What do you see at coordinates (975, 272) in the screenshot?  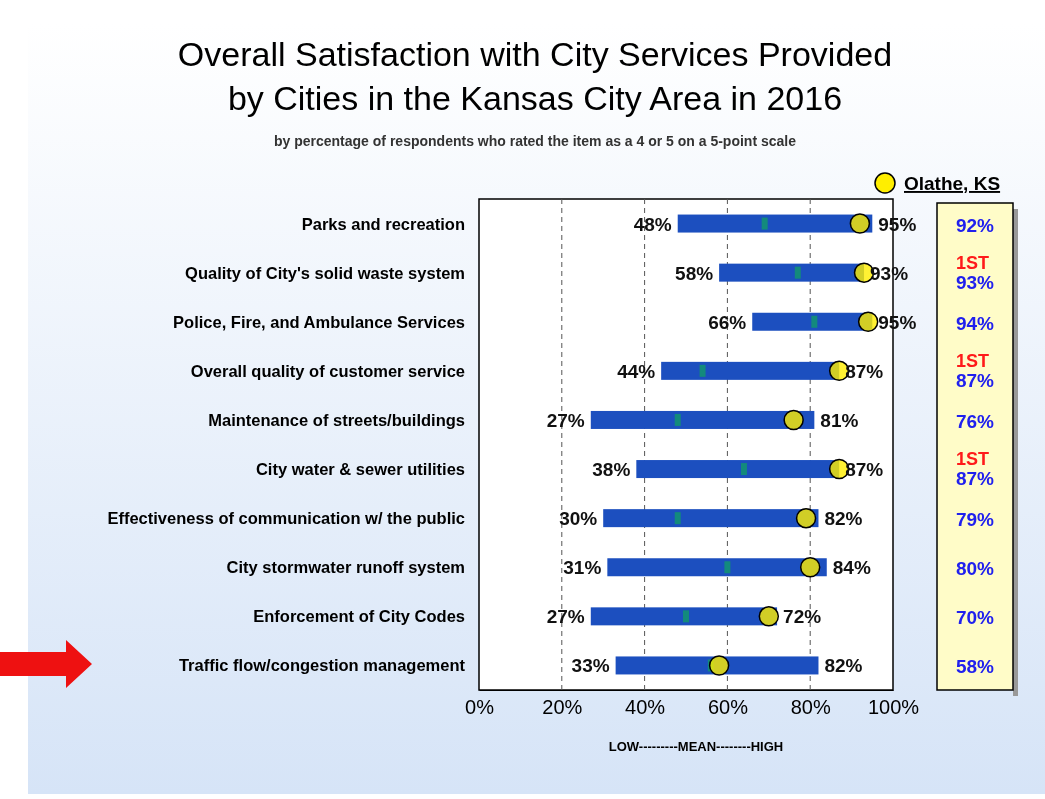 I see `data-label: 1ST 93%` at bounding box center [975, 272].